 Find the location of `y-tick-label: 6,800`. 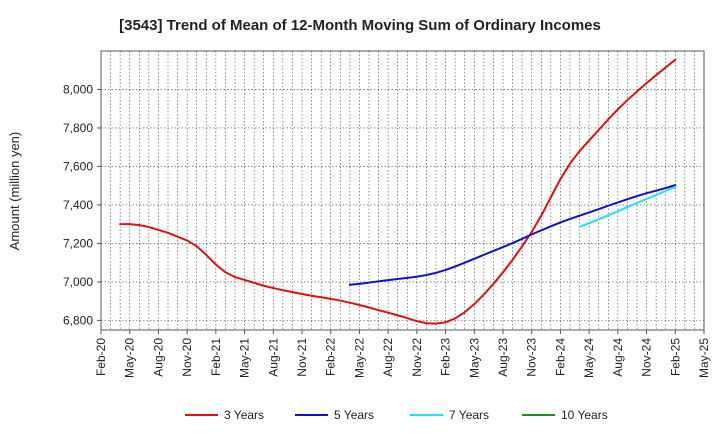

y-tick-label: 6,800 is located at coordinates (78, 320).